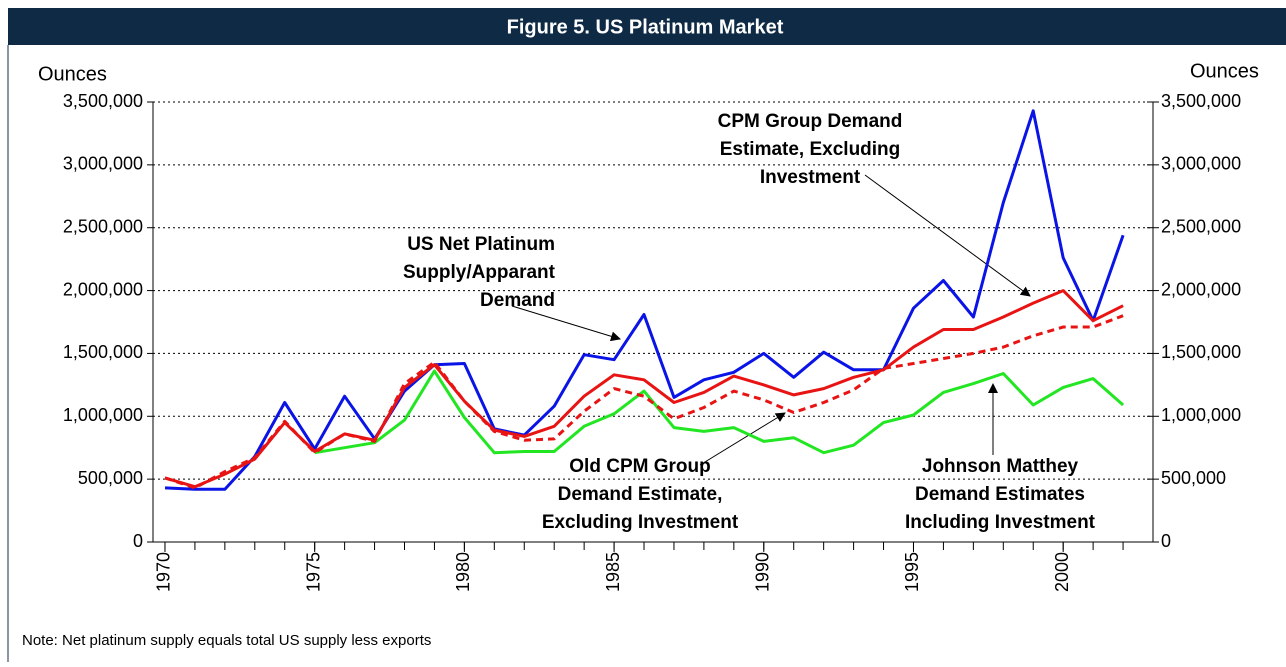  I want to click on x-tick-label: 2000, so click(1062, 572).